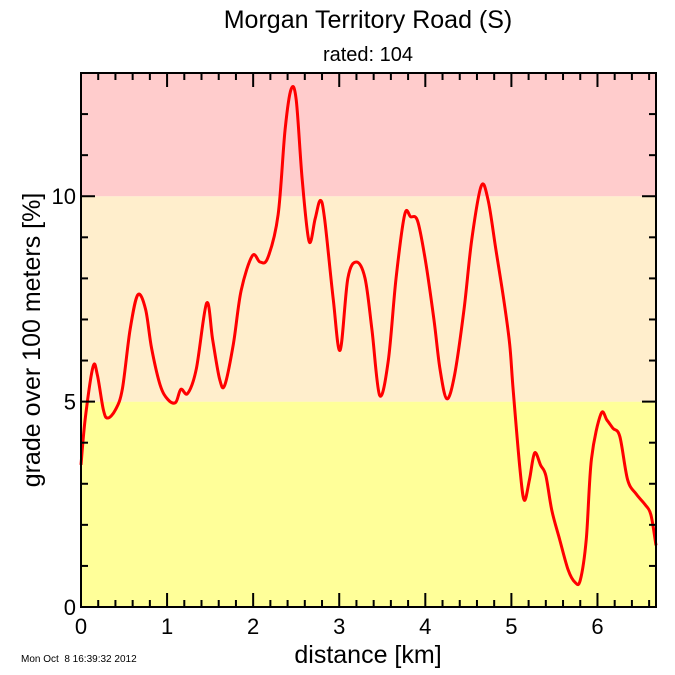  What do you see at coordinates (81, 626) in the screenshot?
I see `x-tick-label: 0` at bounding box center [81, 626].